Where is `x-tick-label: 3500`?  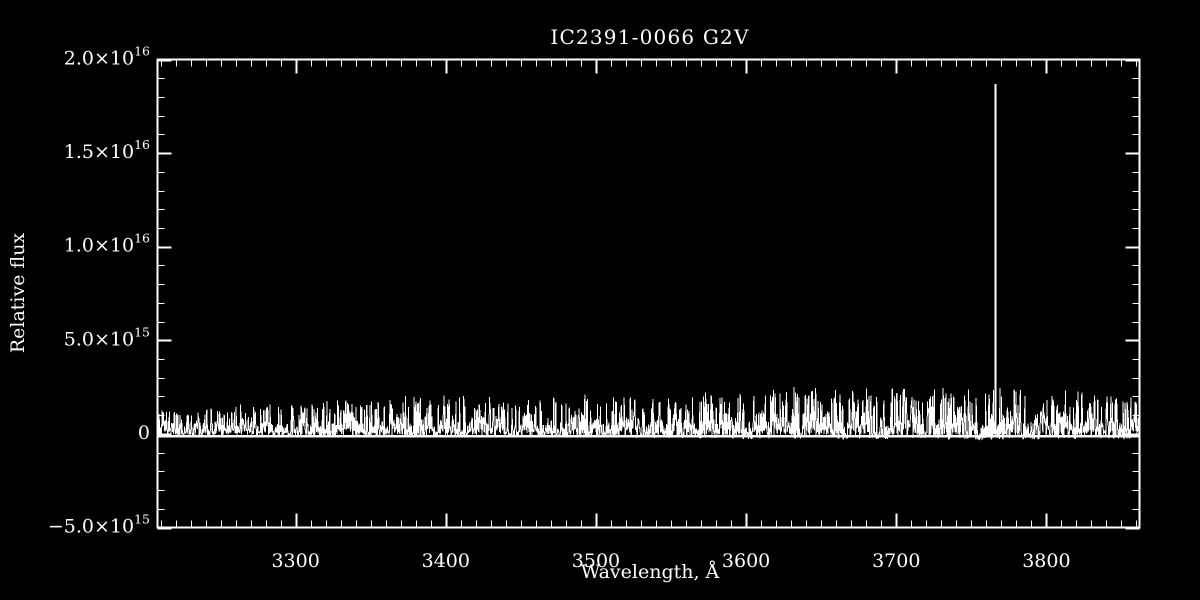
x-tick-label: 3500 is located at coordinates (596, 561).